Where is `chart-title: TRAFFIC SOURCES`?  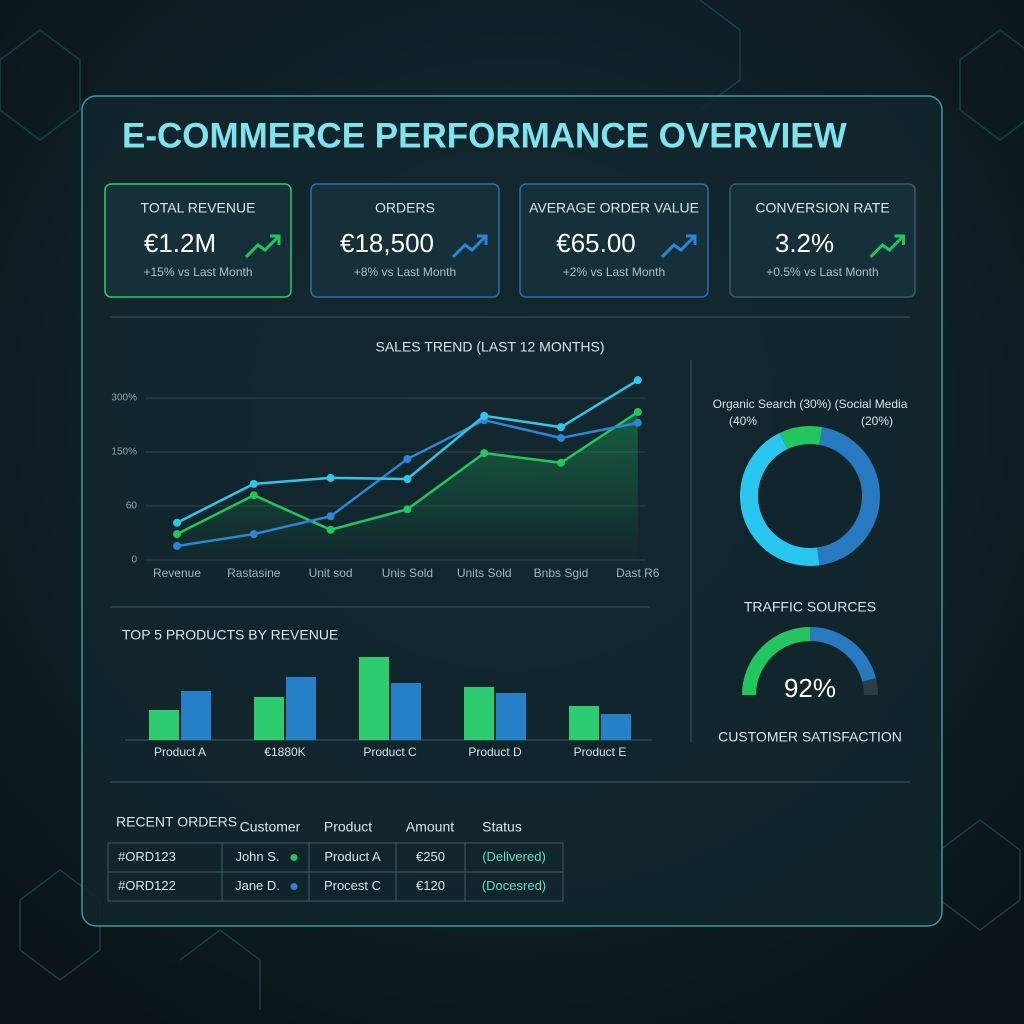
chart-title: TRAFFIC SOURCES is located at coordinates (810, 607).